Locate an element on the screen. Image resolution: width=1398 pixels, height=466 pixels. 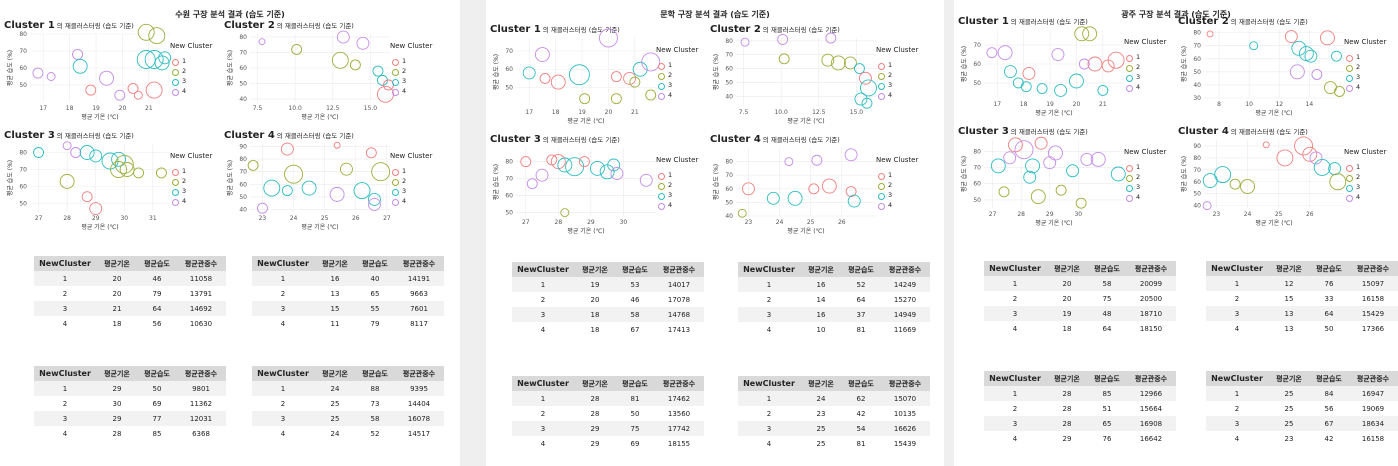
table-cell: 24 is located at coordinates (335, 433).